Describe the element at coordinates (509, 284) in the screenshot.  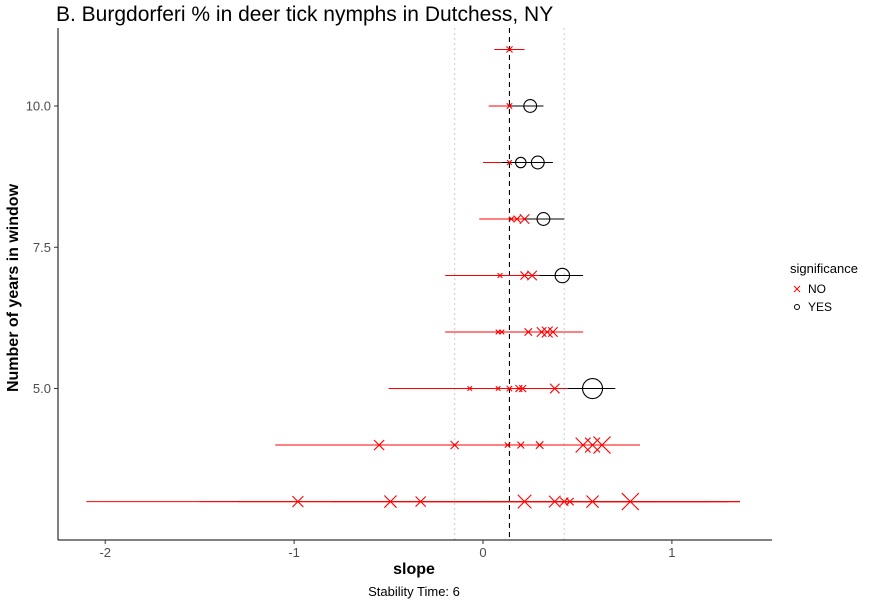
I see `reference-lines` at that location.